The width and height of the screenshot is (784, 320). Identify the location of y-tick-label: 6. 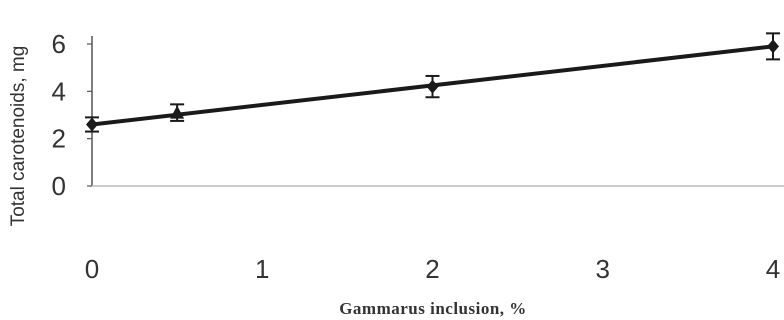
(59, 44).